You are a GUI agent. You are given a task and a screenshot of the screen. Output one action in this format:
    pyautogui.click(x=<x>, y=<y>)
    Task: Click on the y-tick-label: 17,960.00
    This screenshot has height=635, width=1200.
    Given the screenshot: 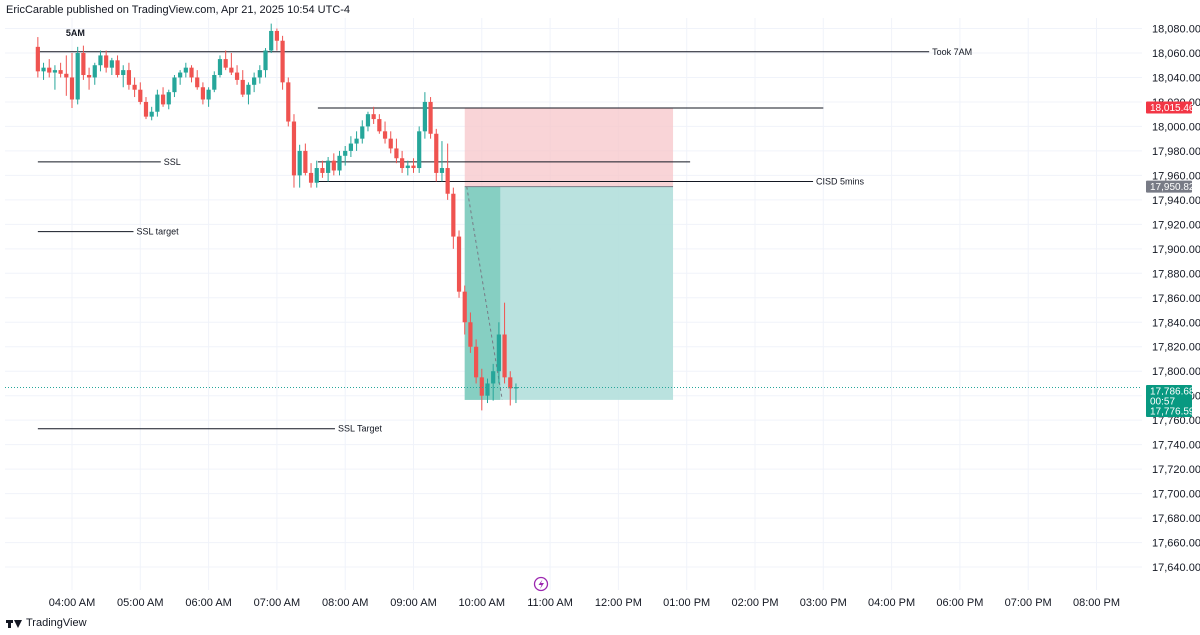 What is the action you would take?
    pyautogui.click(x=1176, y=176)
    